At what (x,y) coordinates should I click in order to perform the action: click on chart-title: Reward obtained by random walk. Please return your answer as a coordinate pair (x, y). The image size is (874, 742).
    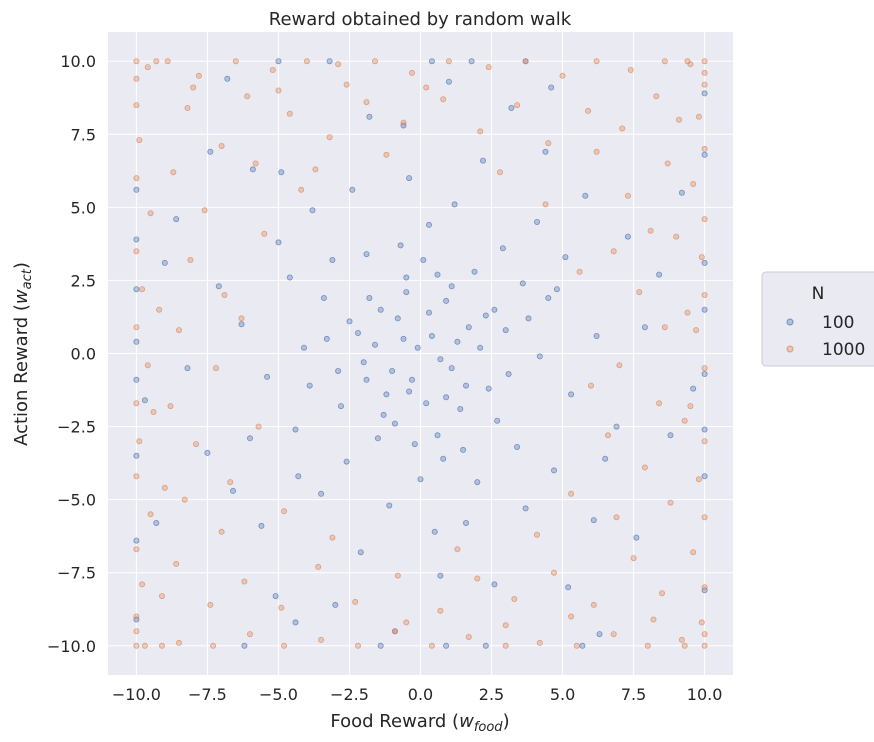
    Looking at the image, I should click on (420, 19).